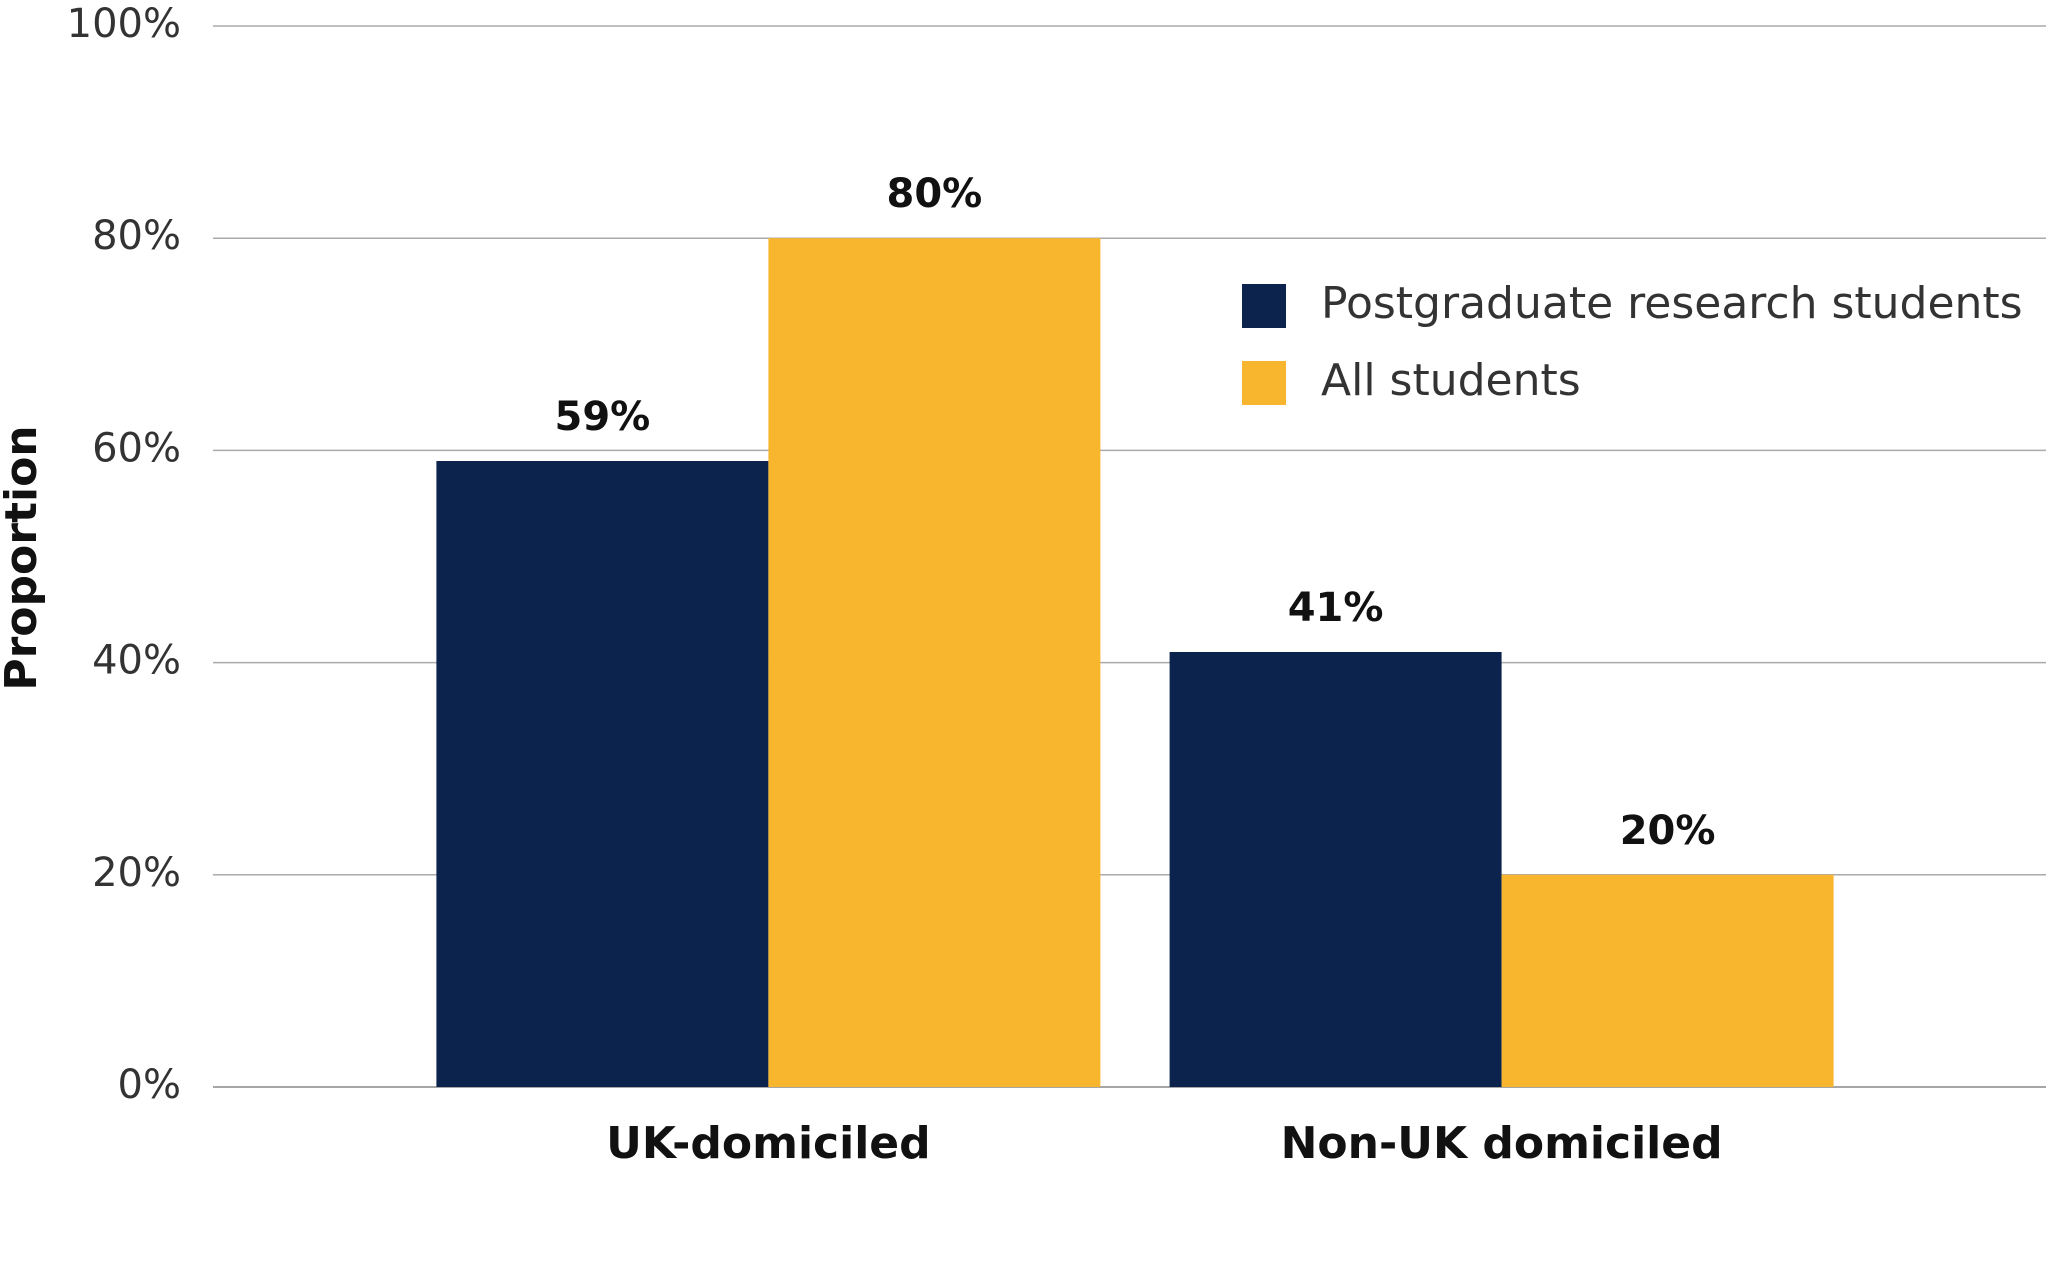 This screenshot has height=1279, width=2059. Describe the element at coordinates (935, 194) in the screenshot. I see `value-label: 80%` at that location.